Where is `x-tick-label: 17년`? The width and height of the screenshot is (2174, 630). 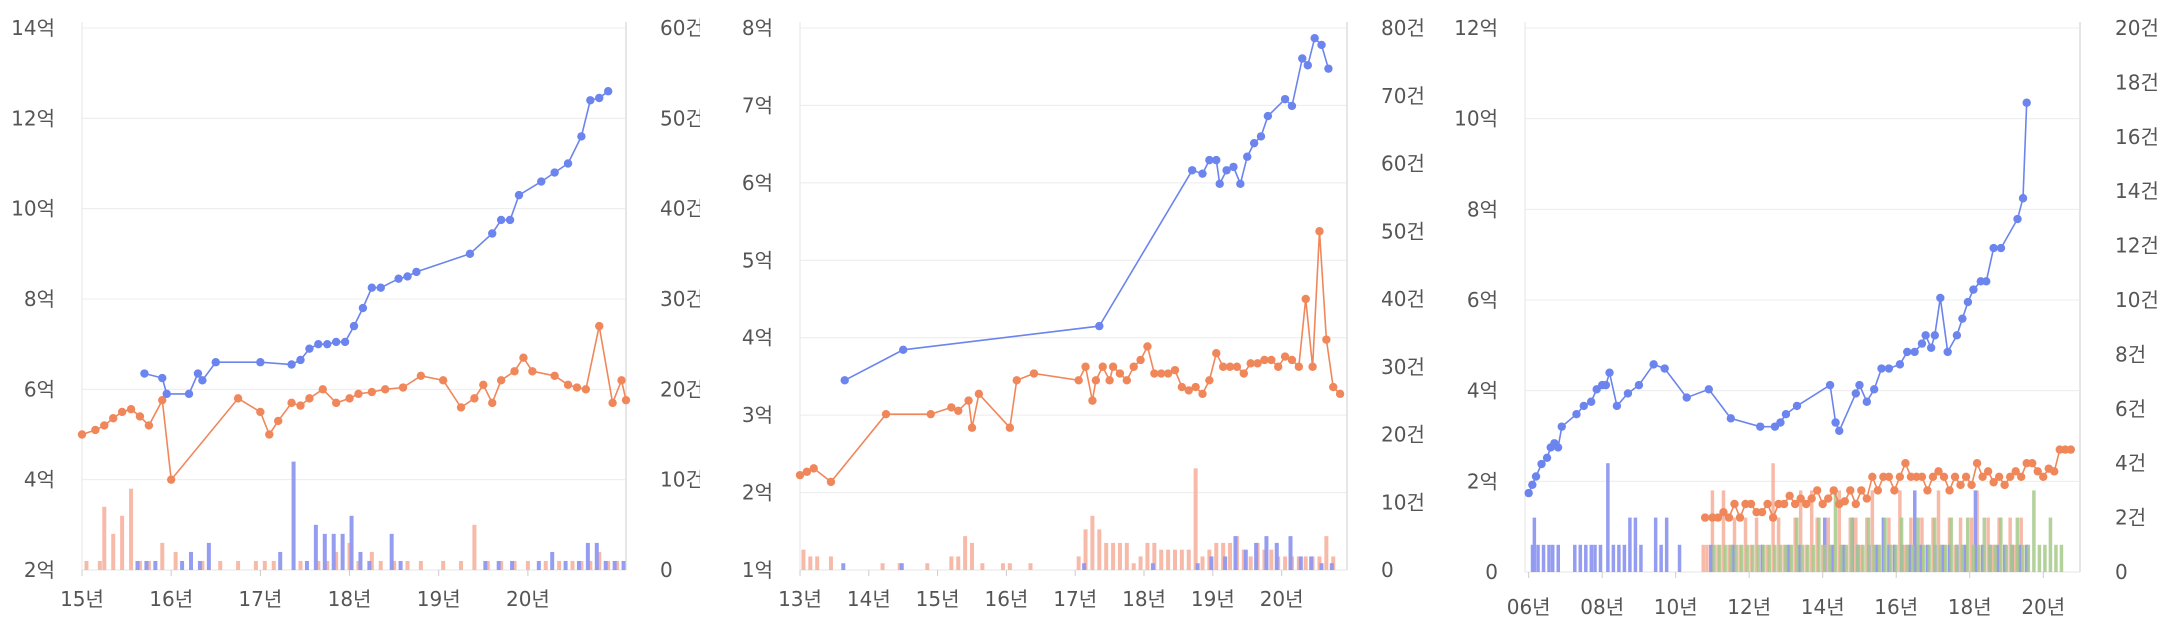
x-tick-label: 17년 is located at coordinates (1075, 599).